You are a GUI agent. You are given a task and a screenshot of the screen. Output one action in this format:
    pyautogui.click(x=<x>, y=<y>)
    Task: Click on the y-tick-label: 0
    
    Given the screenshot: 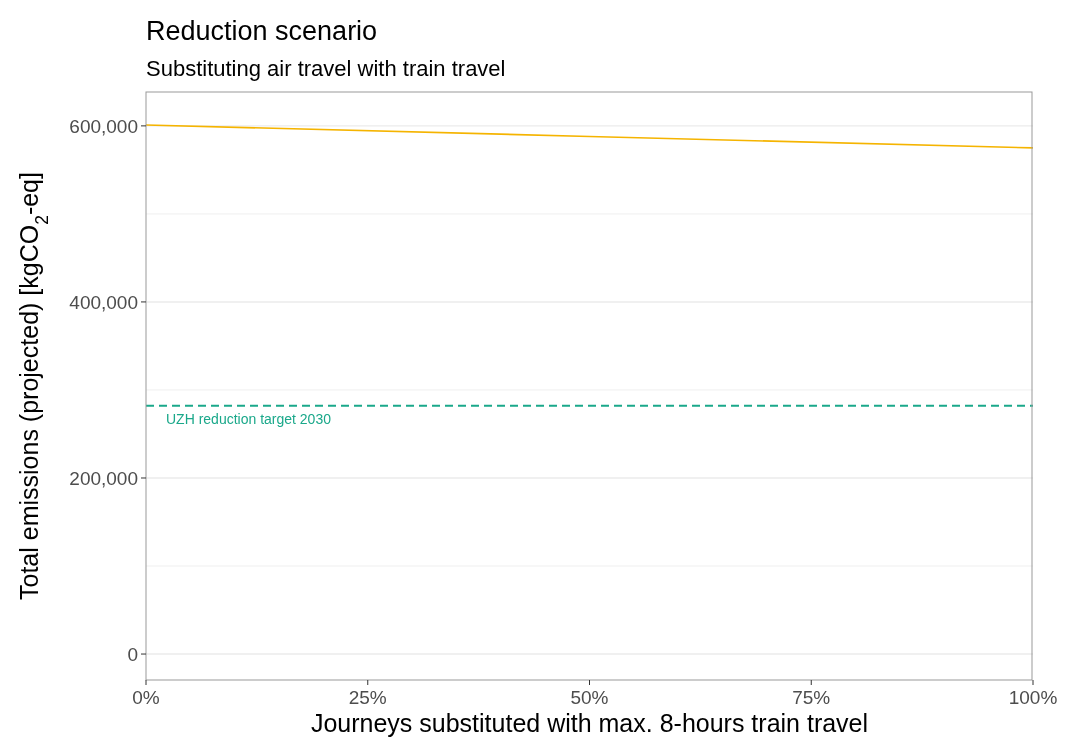 What is the action you would take?
    pyautogui.click(x=132, y=654)
    